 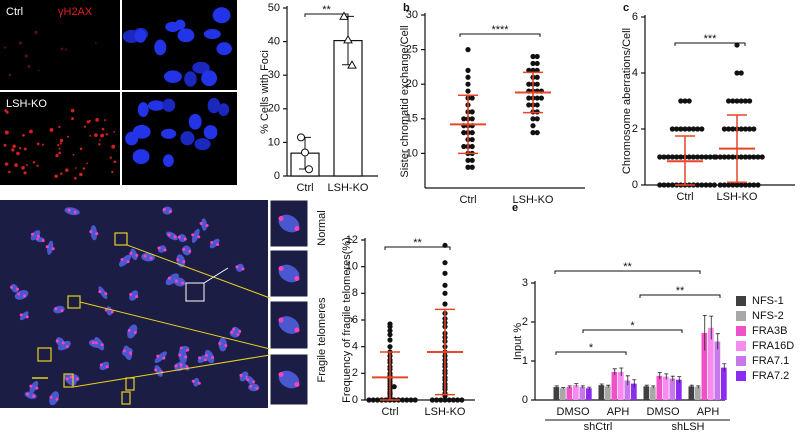 I want to click on y-tick-label: 25, so click(x=412, y=50).